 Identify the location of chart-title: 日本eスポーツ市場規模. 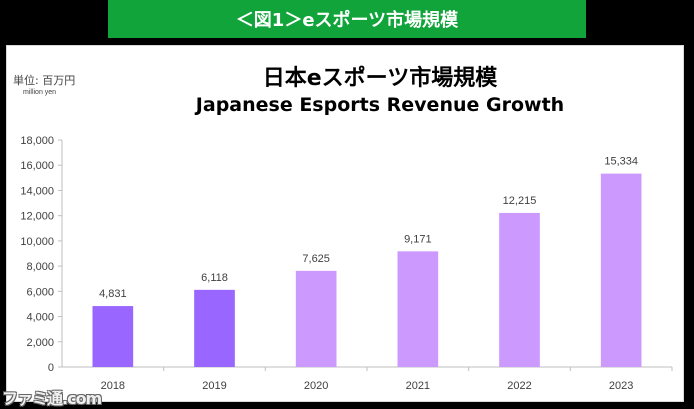
(380, 78).